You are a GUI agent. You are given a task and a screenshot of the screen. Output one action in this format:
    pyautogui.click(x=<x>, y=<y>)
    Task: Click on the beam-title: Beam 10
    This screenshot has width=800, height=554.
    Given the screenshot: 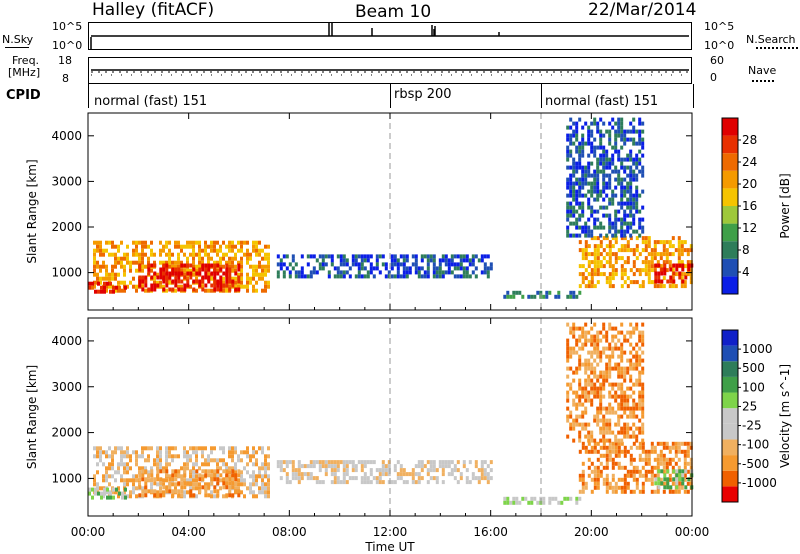 What is the action you would take?
    pyautogui.click(x=393, y=12)
    